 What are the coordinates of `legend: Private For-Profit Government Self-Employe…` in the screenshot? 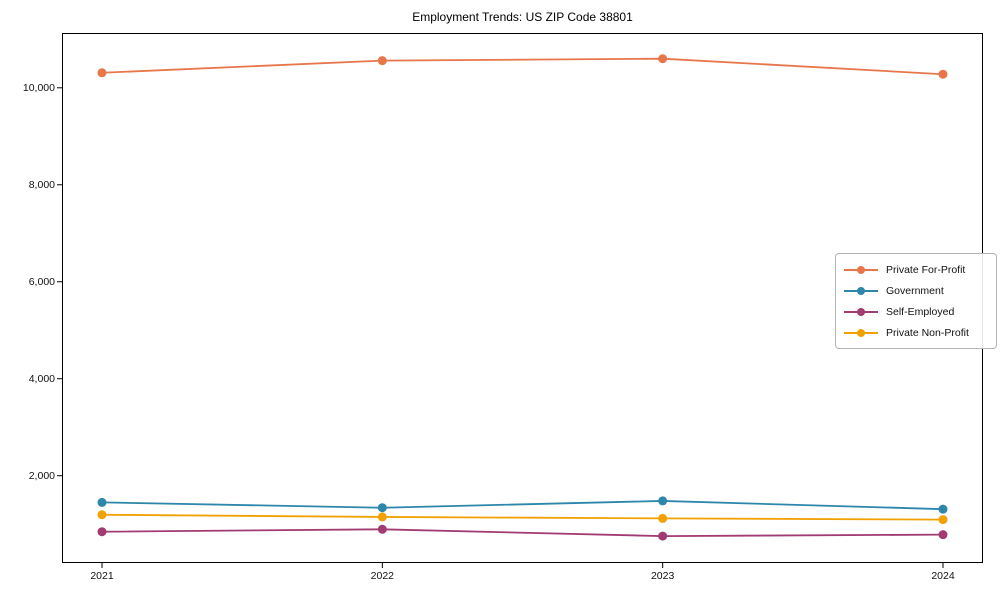 It's located at (916, 301).